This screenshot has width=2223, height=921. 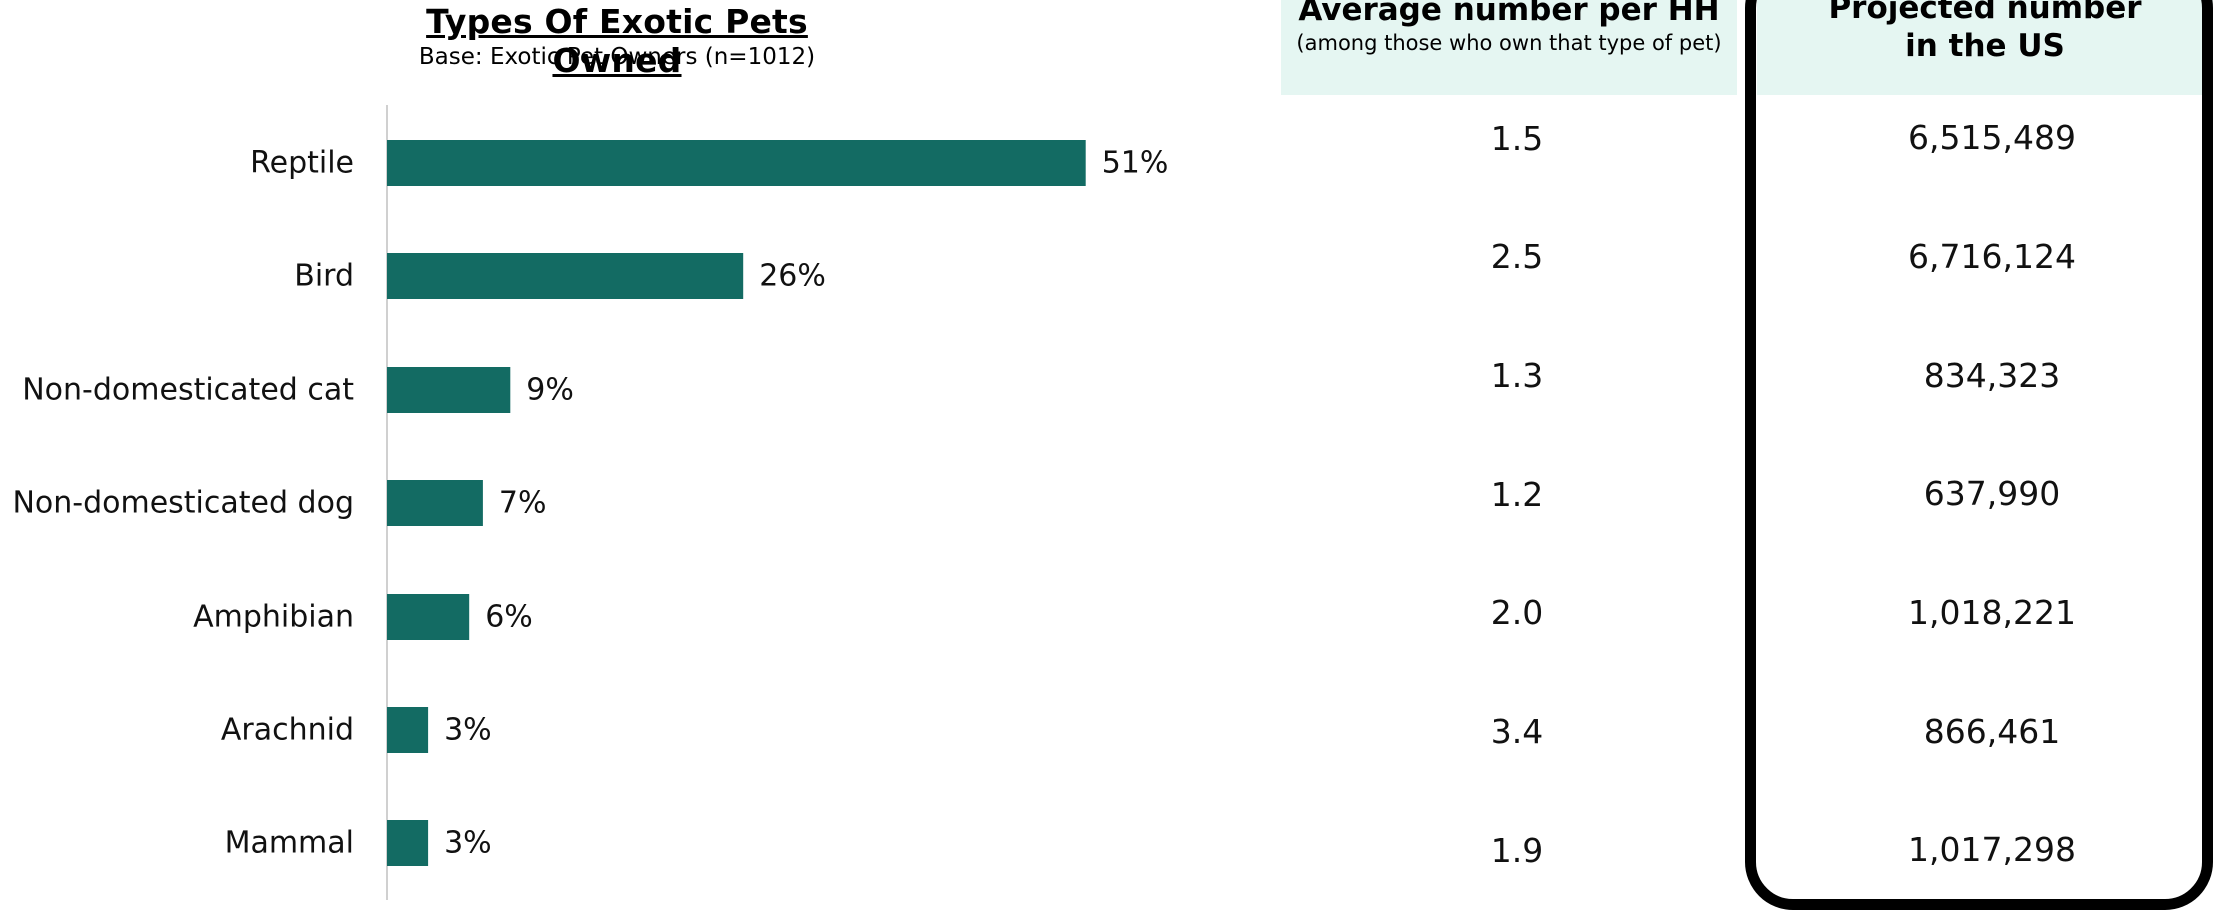 I want to click on projected-number-header: Projected number in the US, so click(x=1985, y=47).